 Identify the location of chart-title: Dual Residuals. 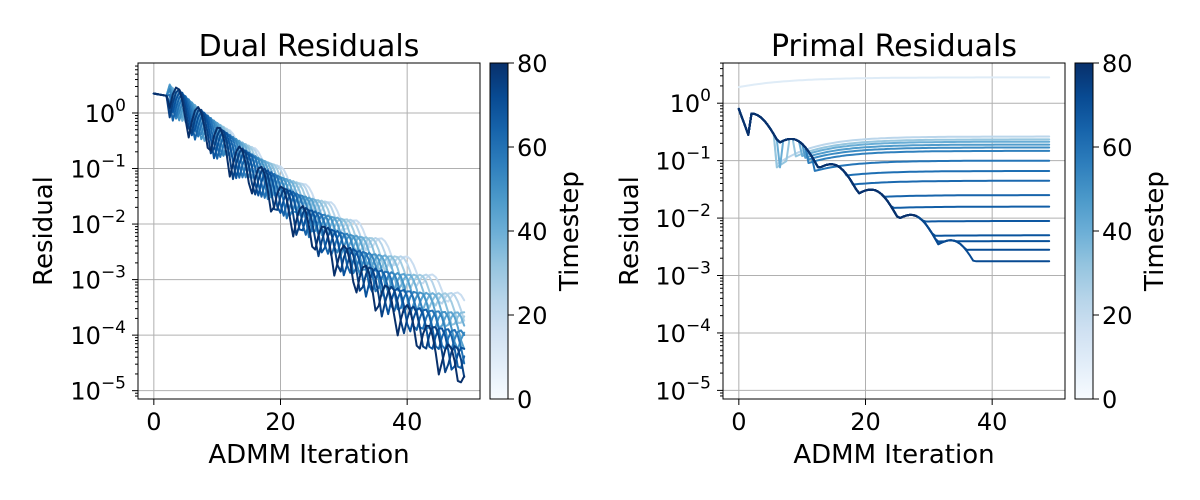
(309, 46).